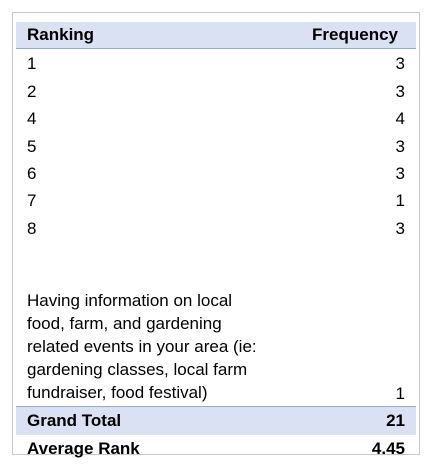  I want to click on ranking-cell: 1, so click(32, 64).